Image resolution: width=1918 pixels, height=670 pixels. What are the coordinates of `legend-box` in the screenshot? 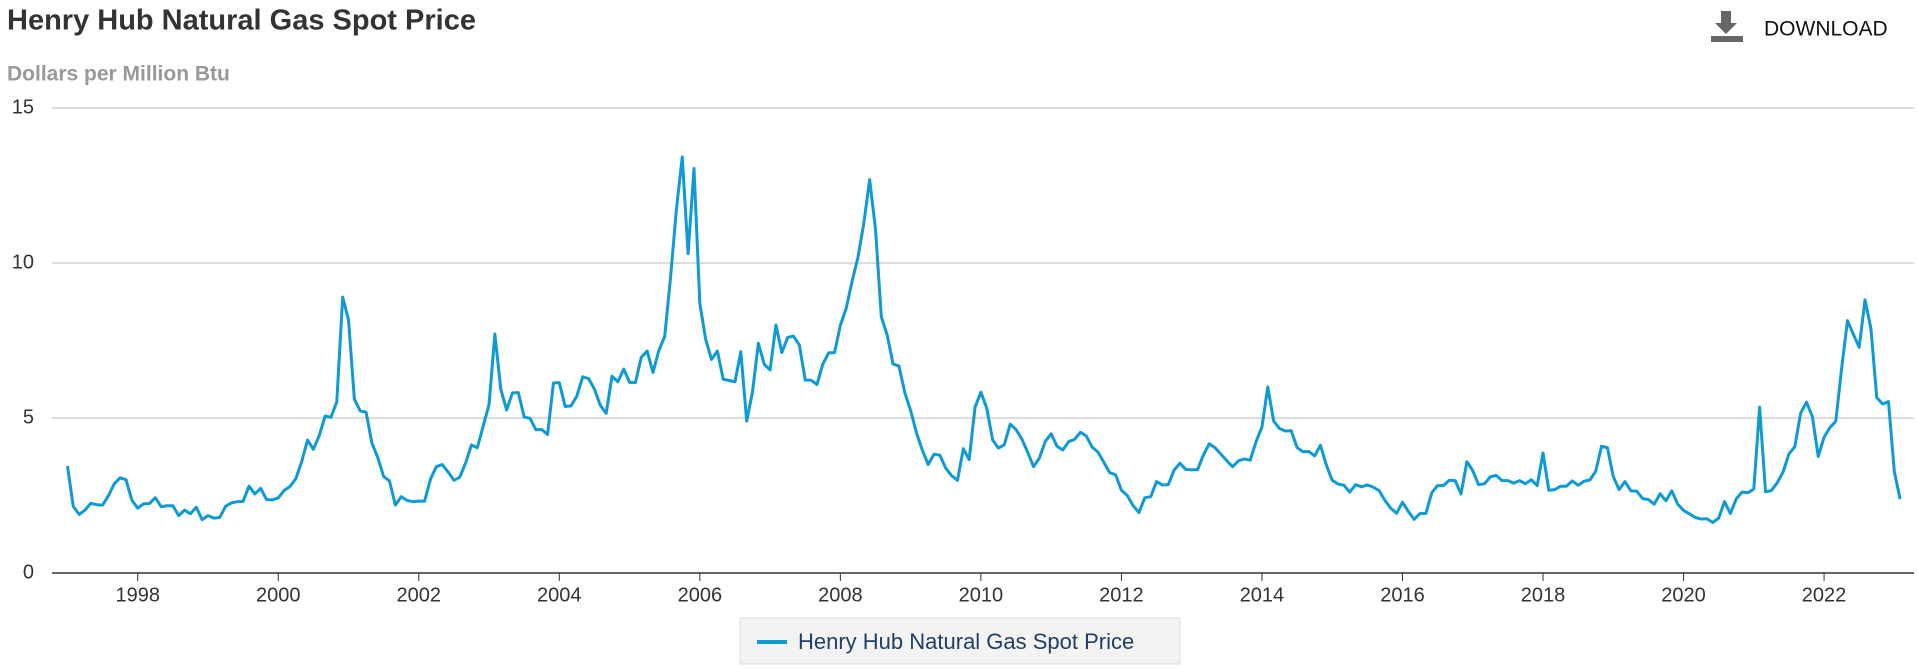 It's located at (960, 641).